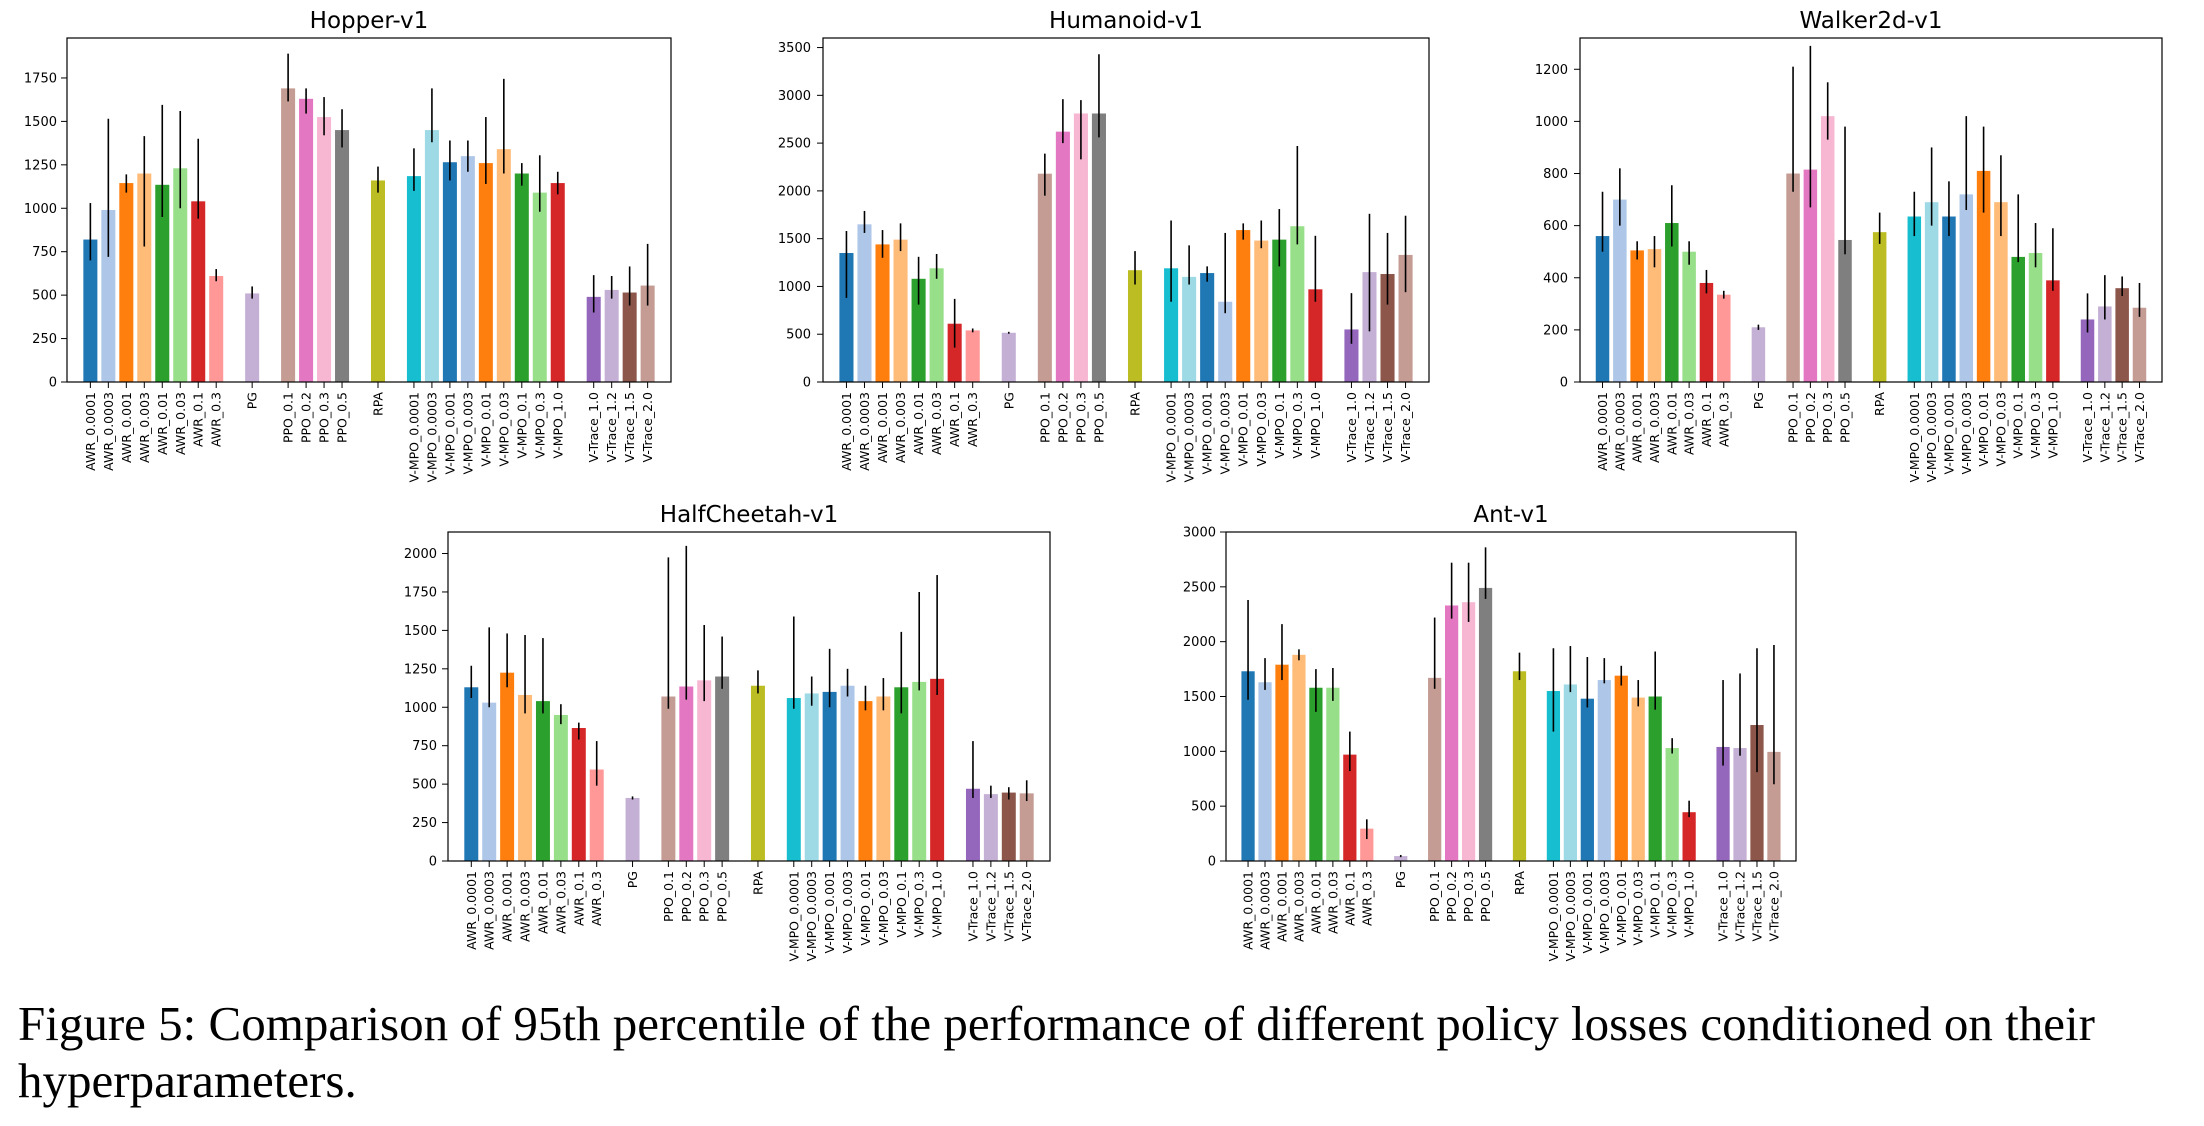  Describe the element at coordinates (1555, 174) in the screenshot. I see `y-tick-label: 800` at that location.